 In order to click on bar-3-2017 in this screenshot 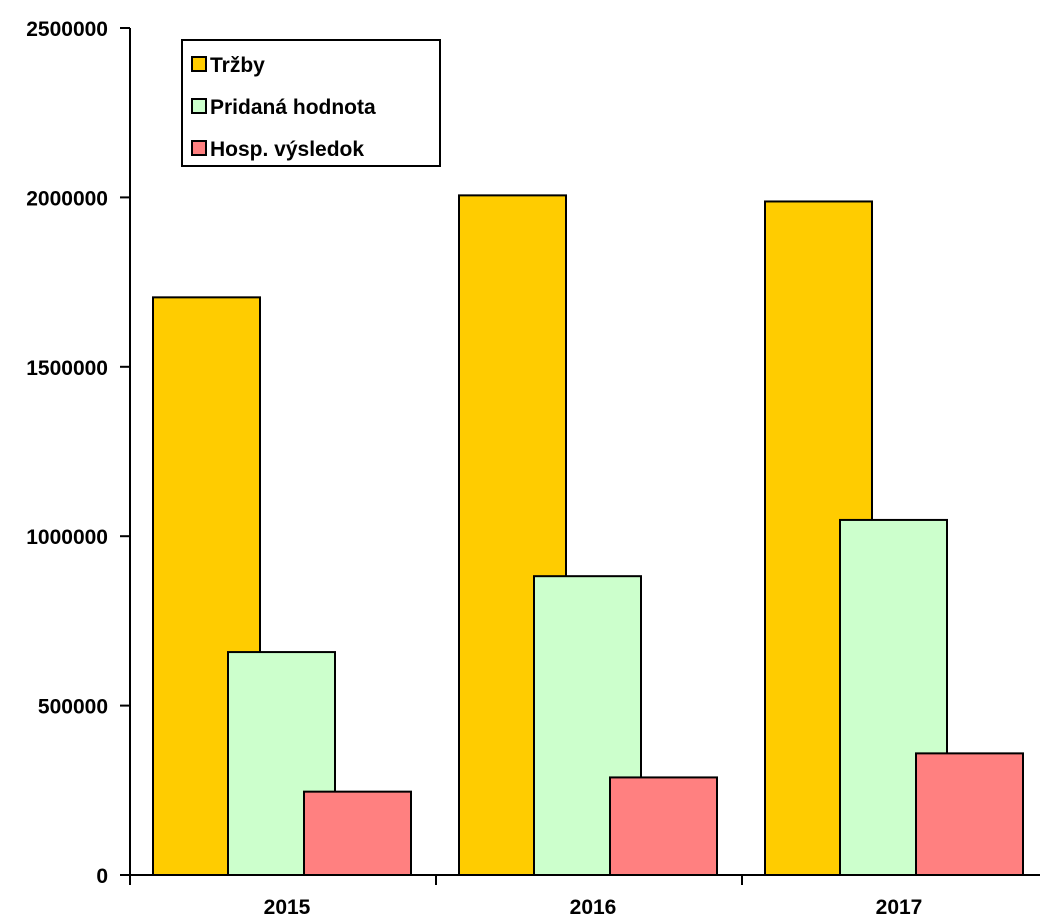, I will do `click(969, 814)`.